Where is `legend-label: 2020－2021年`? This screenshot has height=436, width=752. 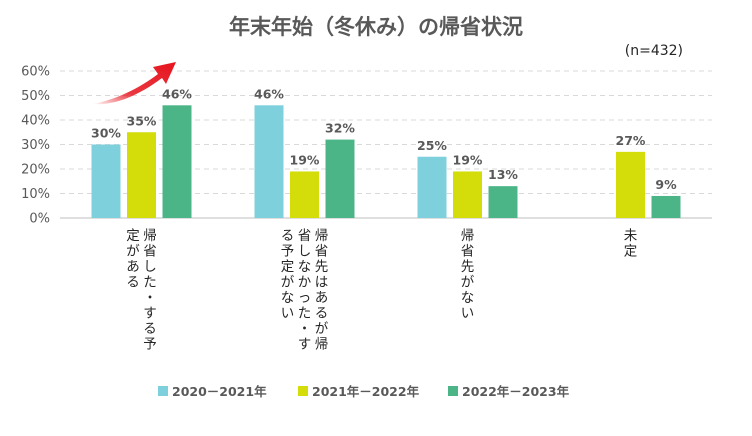 legend-label: 2020－2021年 is located at coordinates (219, 391).